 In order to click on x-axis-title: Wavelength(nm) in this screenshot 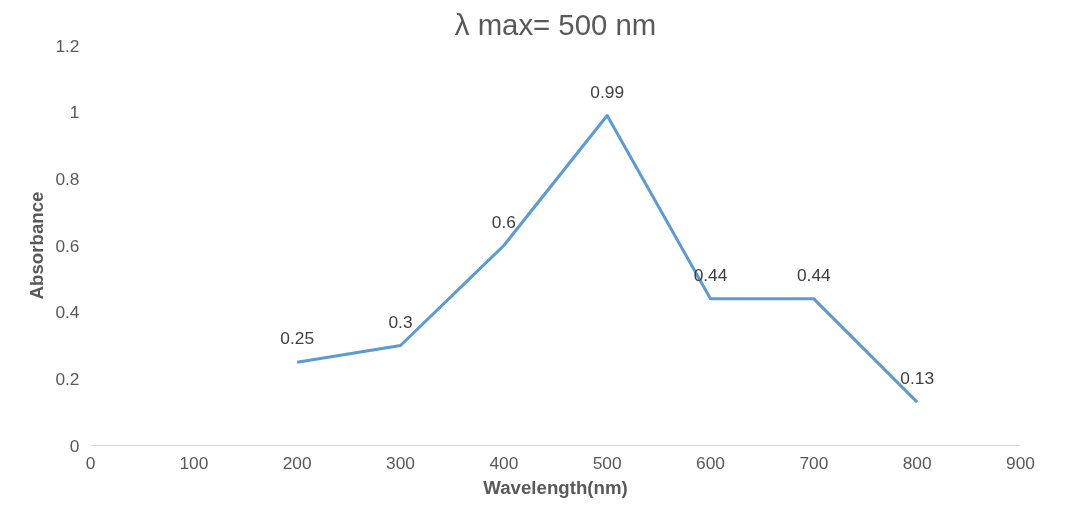, I will do `click(555, 487)`.